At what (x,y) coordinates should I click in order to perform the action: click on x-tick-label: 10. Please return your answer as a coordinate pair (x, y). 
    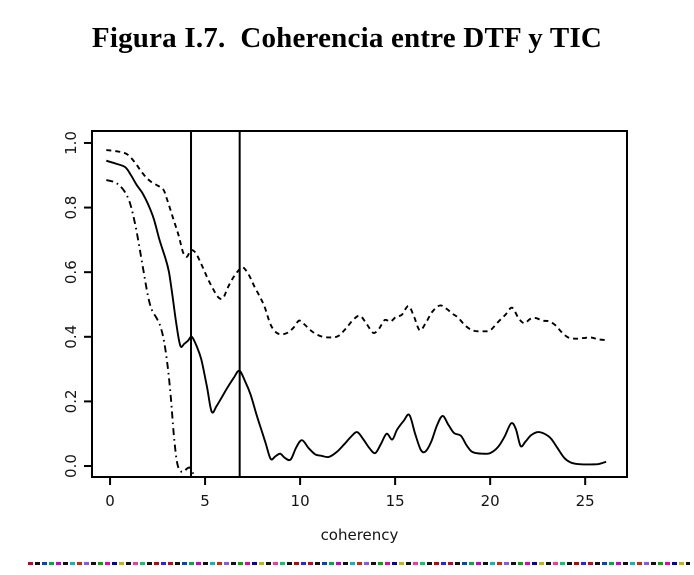
    Looking at the image, I should click on (300, 501).